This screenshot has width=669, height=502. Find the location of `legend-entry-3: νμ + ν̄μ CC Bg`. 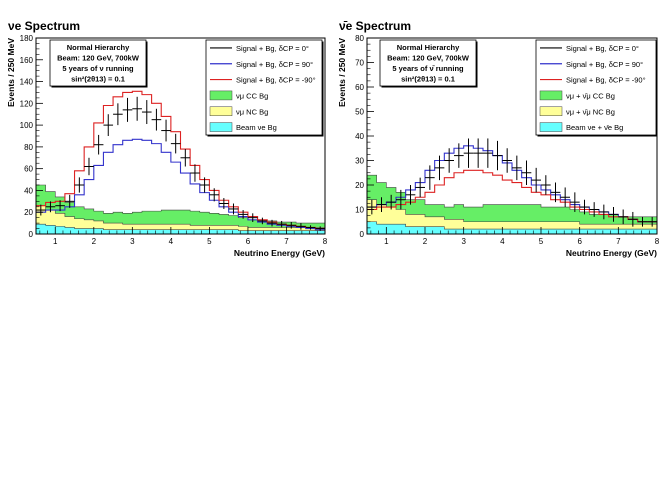

legend-entry-3: νμ + ν̄μ CC Bg is located at coordinates (590, 95).